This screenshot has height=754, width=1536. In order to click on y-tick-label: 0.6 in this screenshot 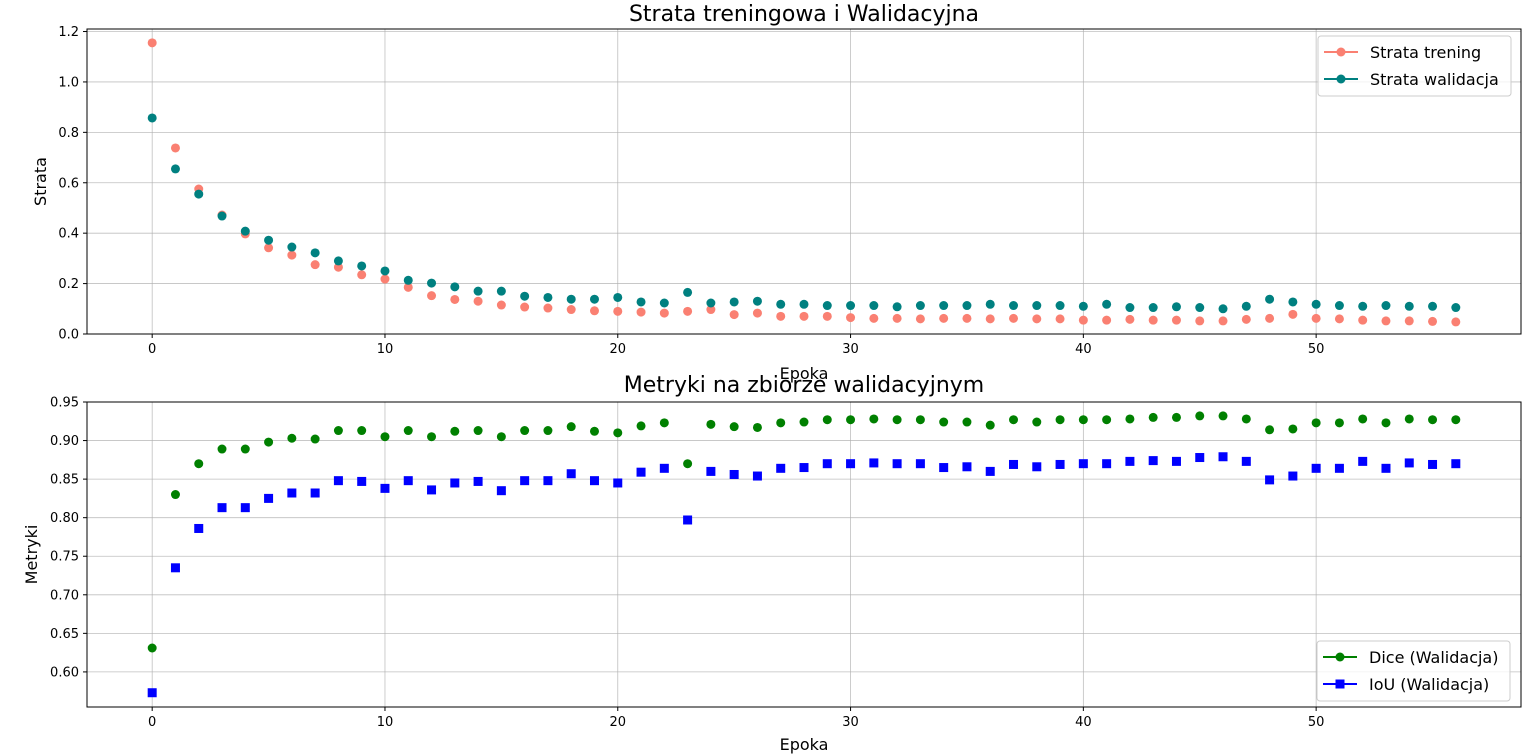, I will do `click(68, 183)`.